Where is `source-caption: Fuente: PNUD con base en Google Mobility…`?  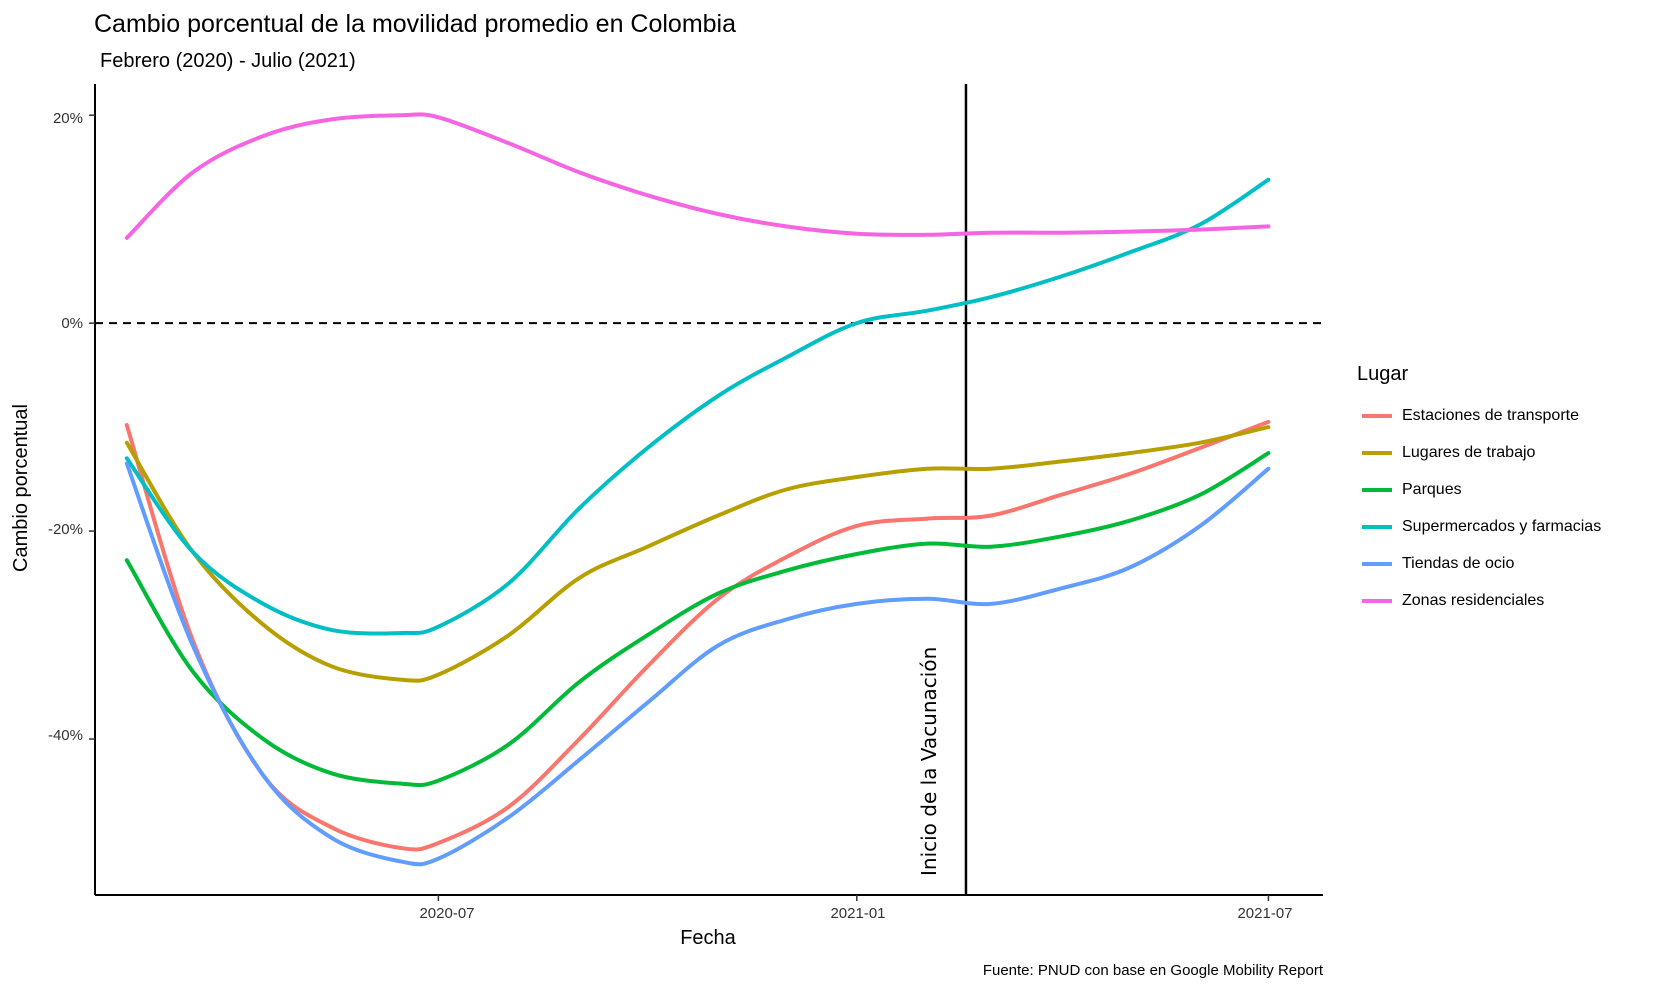
source-caption: Fuente: PNUD con base en Google Mobility… is located at coordinates (1153, 970).